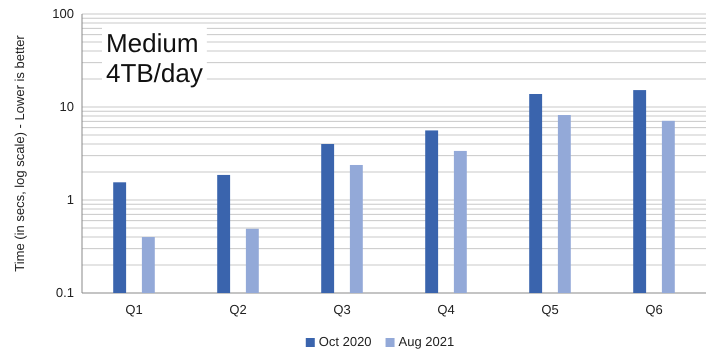 Image resolution: width=720 pixels, height=360 pixels. Describe the element at coordinates (345, 341) in the screenshot. I see `legend-label: Oct 2020` at that location.